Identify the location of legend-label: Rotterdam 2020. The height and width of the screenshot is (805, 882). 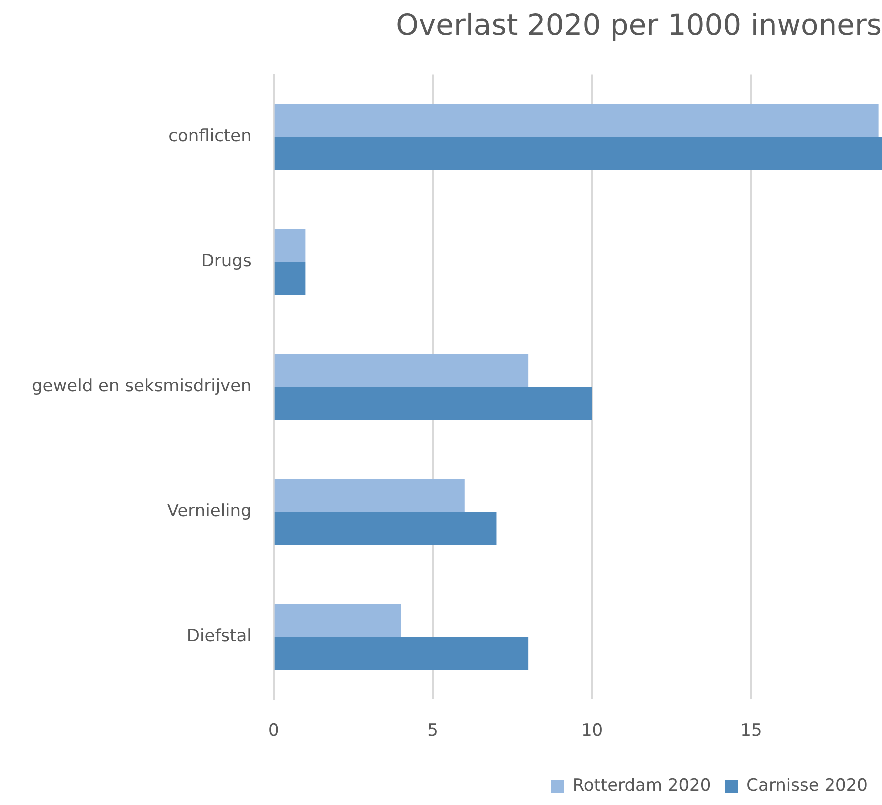
(642, 786).